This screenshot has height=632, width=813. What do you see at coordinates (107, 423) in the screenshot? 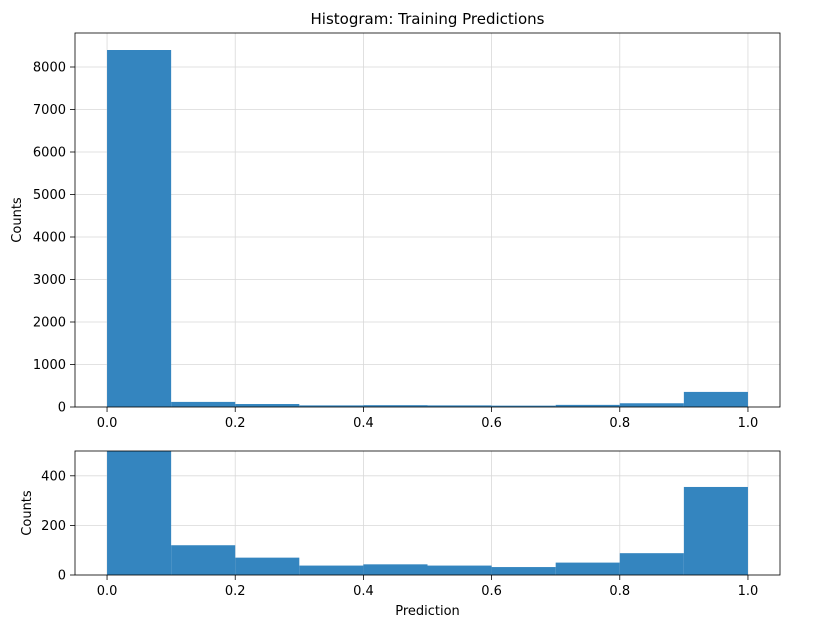
I see `top-x-tick-label-0: 0.0` at bounding box center [107, 423].